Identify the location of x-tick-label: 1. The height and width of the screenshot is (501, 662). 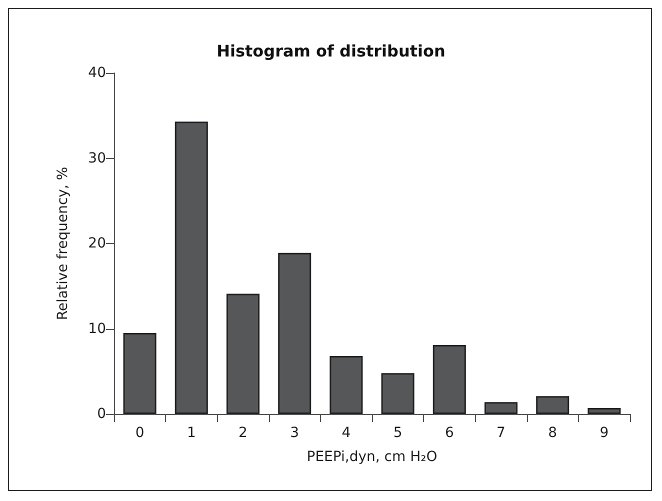
(191, 433).